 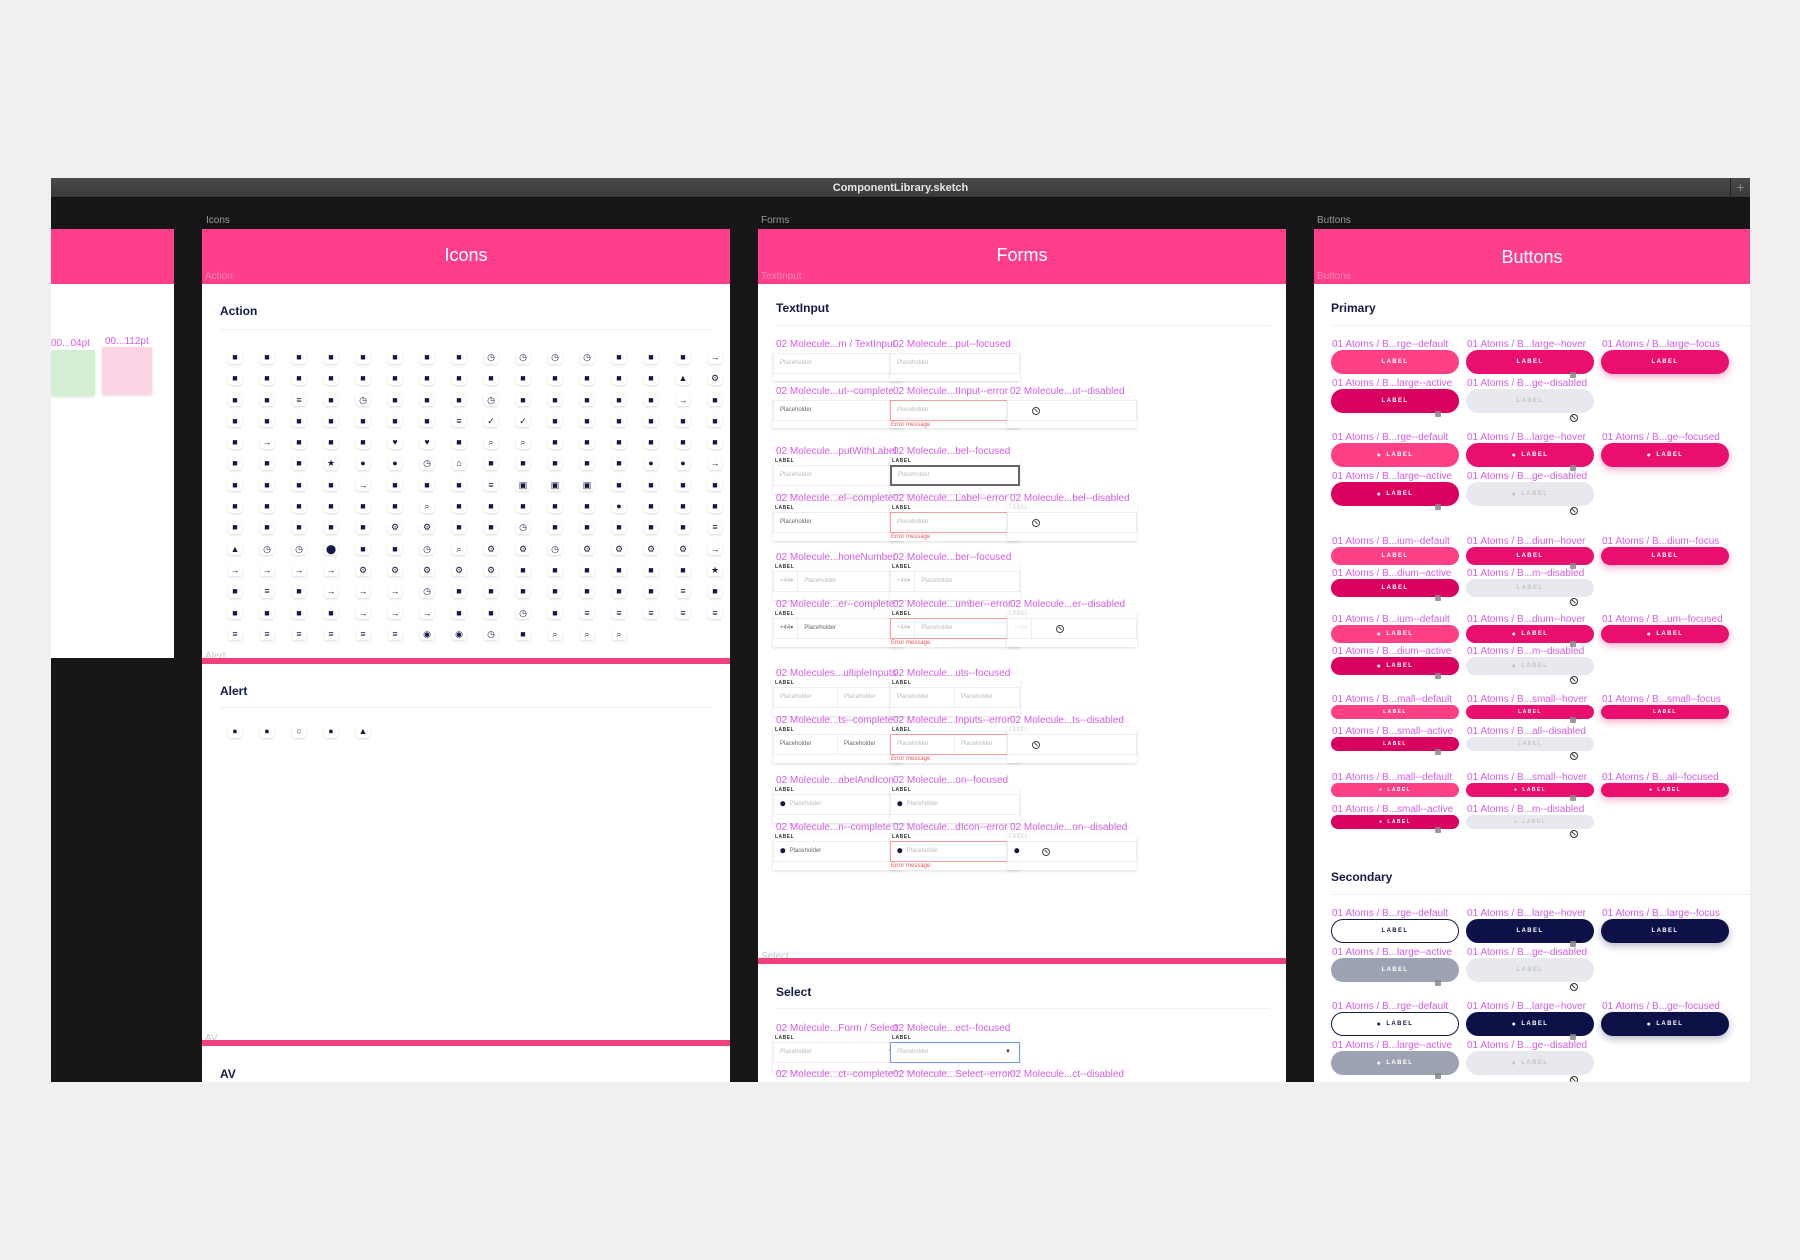 What do you see at coordinates (1661, 1006) in the screenshot?
I see `symbol-name-label: 01 Atoms / B...ge--focused` at bounding box center [1661, 1006].